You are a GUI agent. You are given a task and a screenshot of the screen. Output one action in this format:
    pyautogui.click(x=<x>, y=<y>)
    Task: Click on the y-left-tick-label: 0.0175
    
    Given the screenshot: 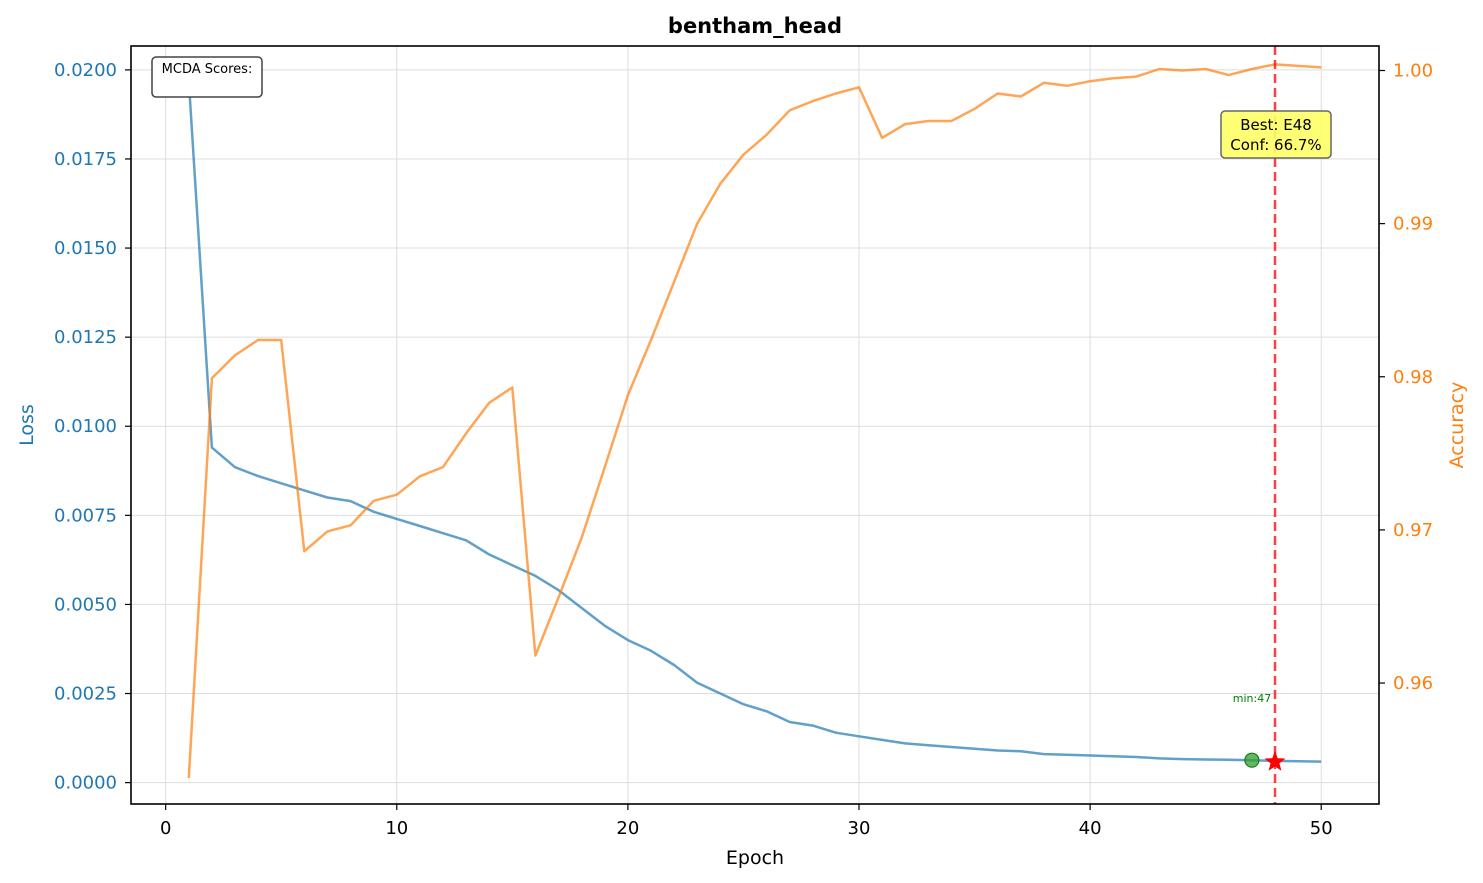 What is the action you would take?
    pyautogui.click(x=85, y=159)
    